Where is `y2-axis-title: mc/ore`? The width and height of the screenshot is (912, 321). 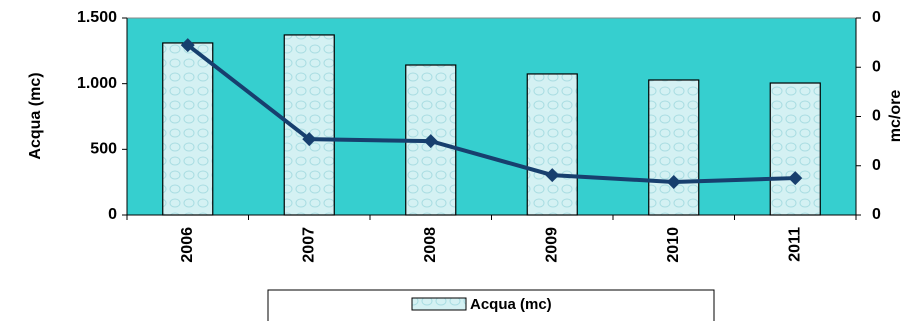 y2-axis-title: mc/ore is located at coordinates (895, 116).